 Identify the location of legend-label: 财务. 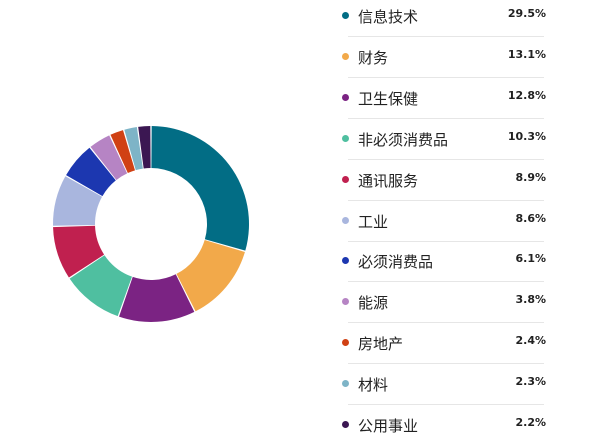
(373, 57).